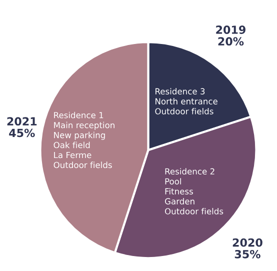 This screenshot has height=271, width=277. Describe the element at coordinates (231, 41) in the screenshot. I see `data-label: 20%` at that location.